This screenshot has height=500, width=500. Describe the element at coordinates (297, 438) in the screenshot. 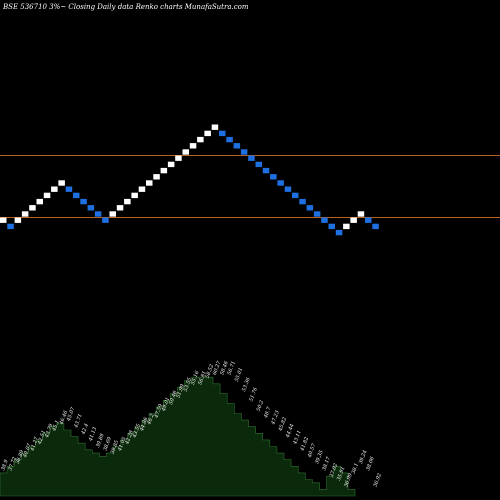

I see `value-label: 43.11` at that location.